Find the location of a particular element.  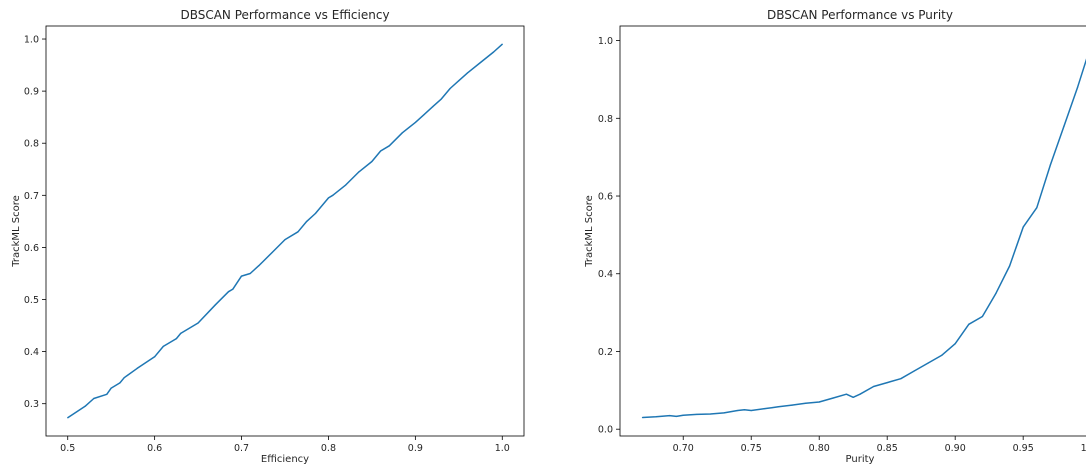

x-axis-label: Purity is located at coordinates (860, 459).